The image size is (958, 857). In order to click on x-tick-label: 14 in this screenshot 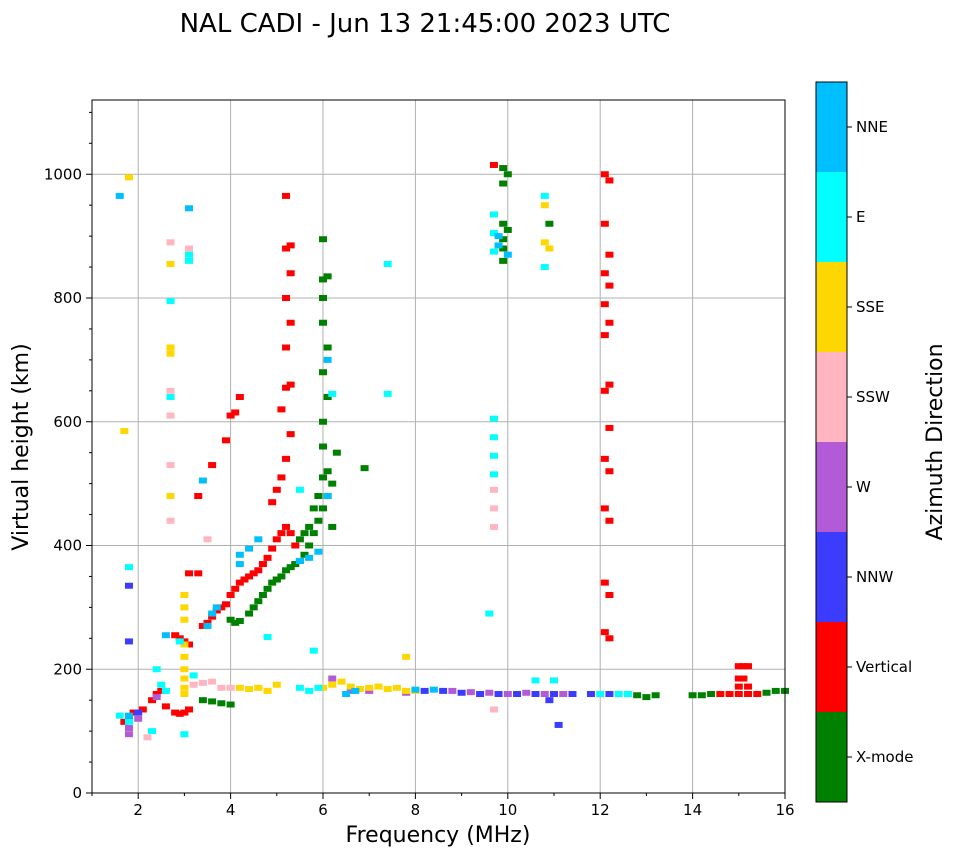, I will do `click(692, 810)`.